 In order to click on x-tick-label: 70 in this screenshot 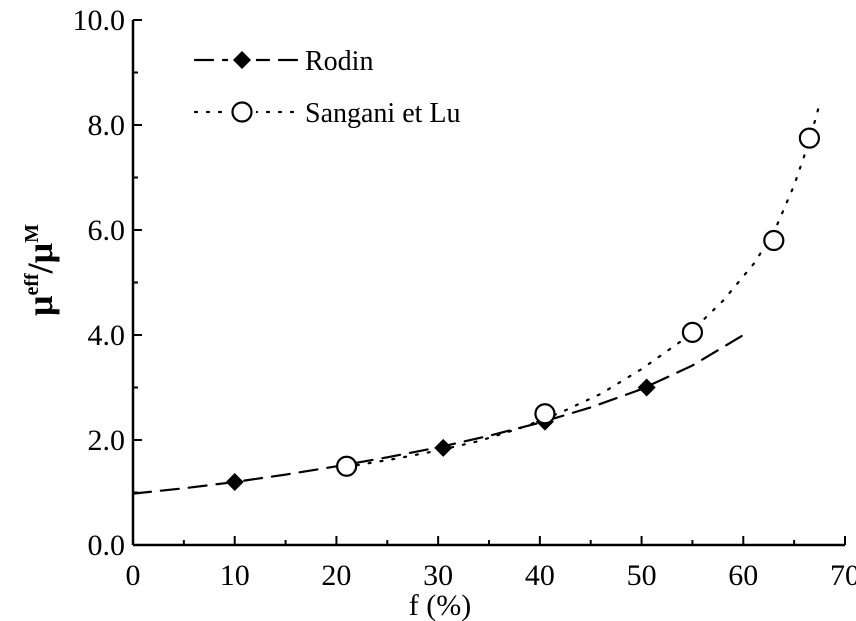, I will do `click(843, 575)`.